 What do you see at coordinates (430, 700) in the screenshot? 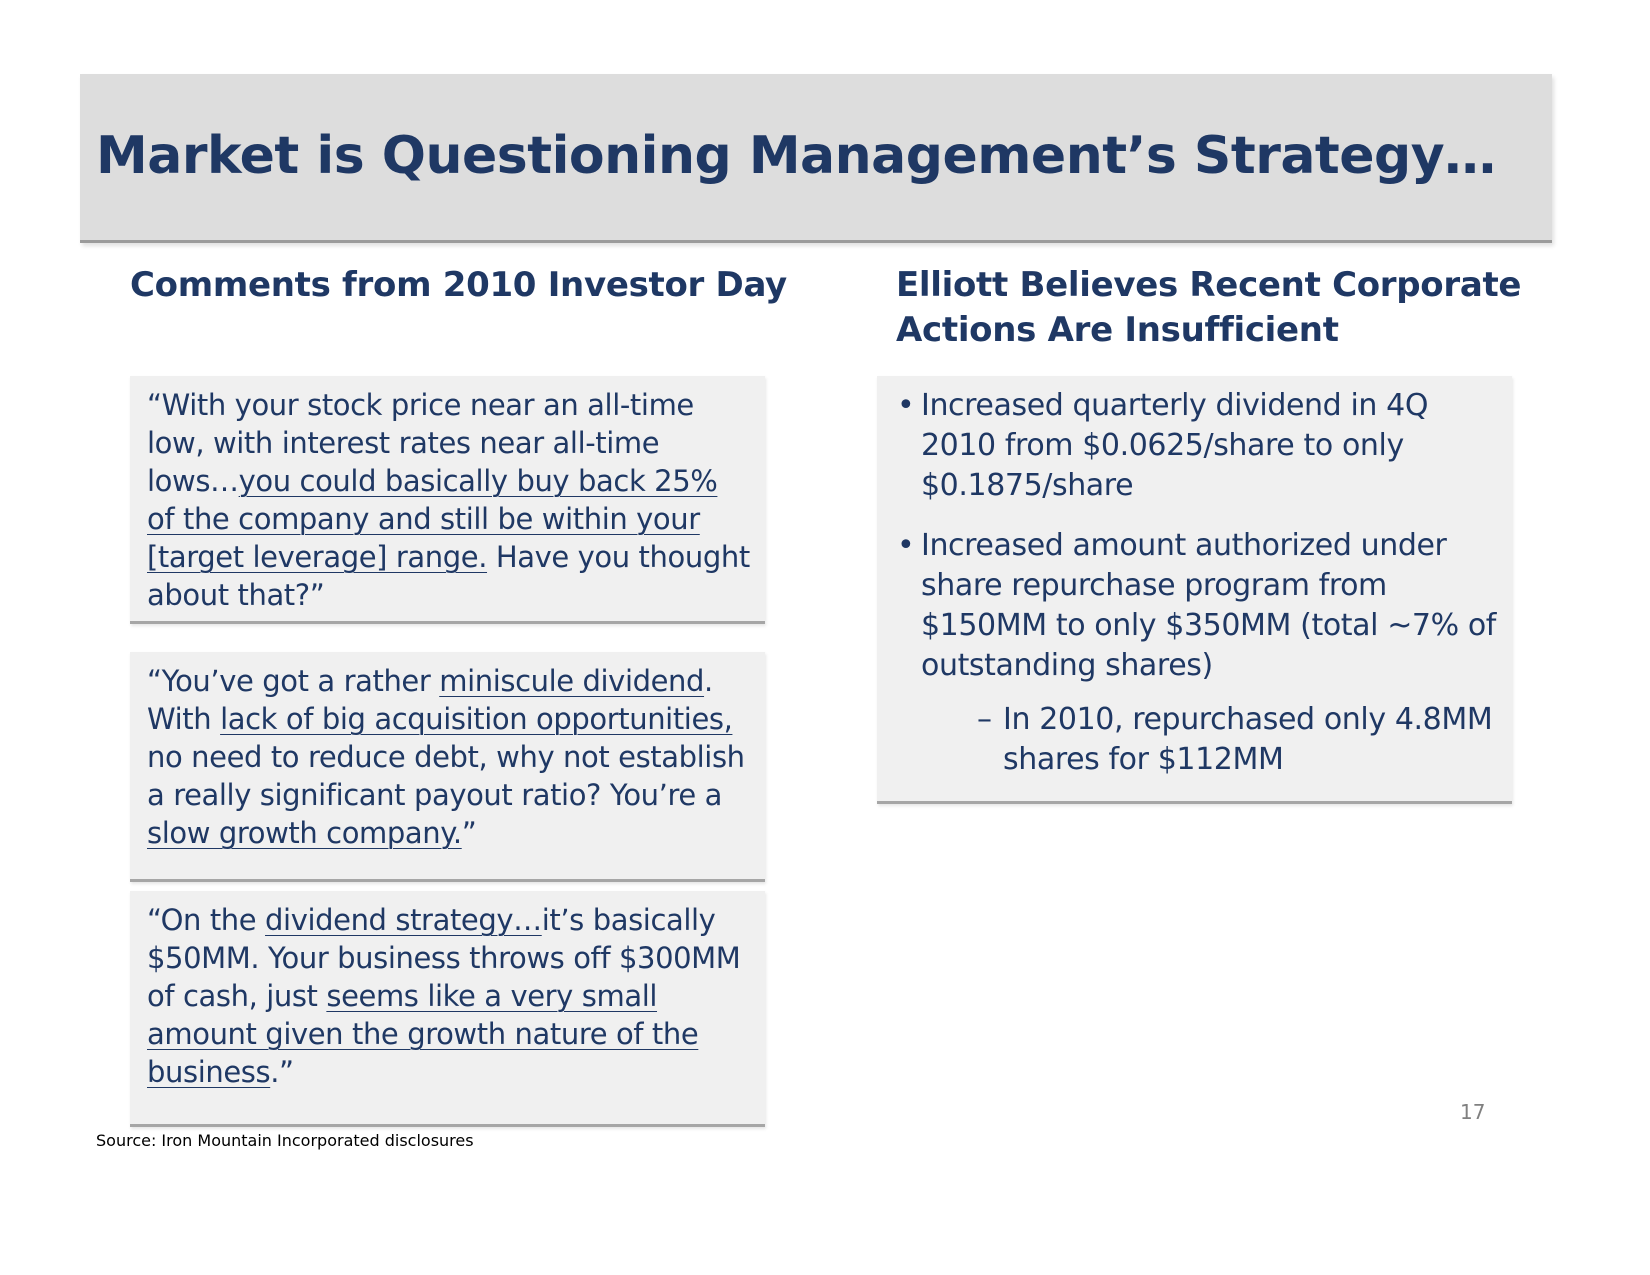
I see `quote-2-segment: . With` at bounding box center [430, 700].